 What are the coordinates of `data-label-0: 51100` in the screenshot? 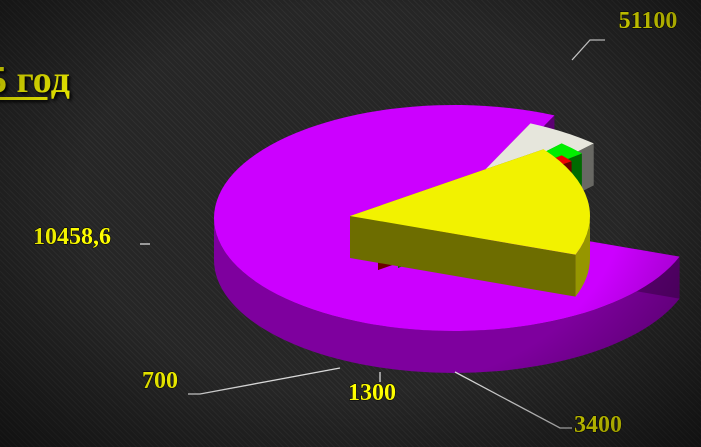 It's located at (648, 21).